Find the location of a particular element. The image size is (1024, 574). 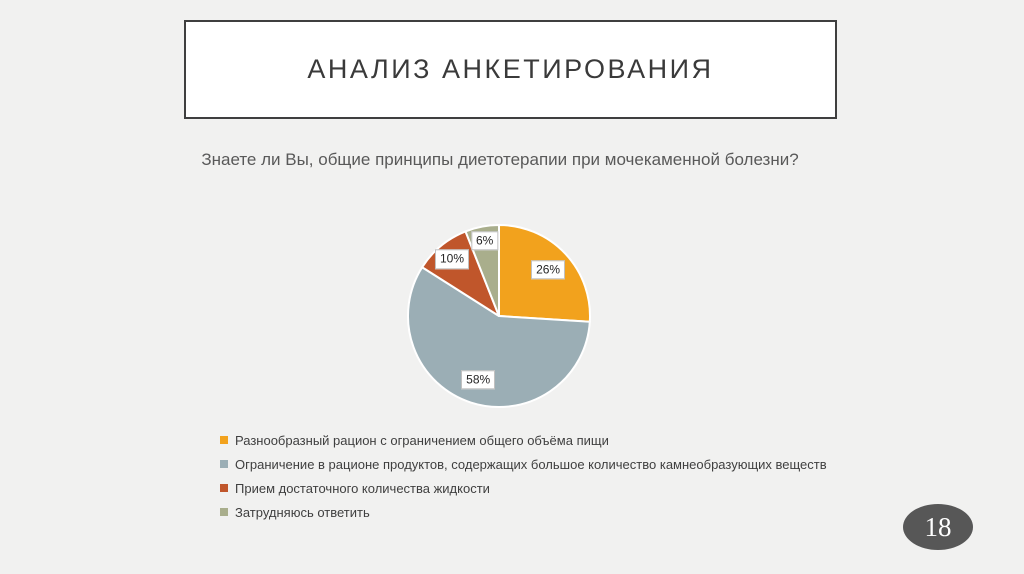

pie-chart: 26% 58% 10% 6% is located at coordinates (499, 316).